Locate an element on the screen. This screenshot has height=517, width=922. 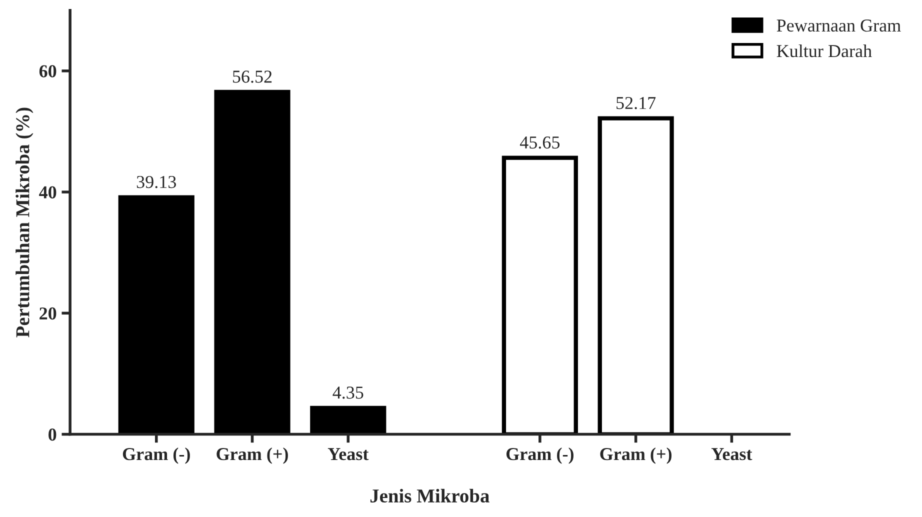
y-tick-label: 40 is located at coordinates (47, 192).